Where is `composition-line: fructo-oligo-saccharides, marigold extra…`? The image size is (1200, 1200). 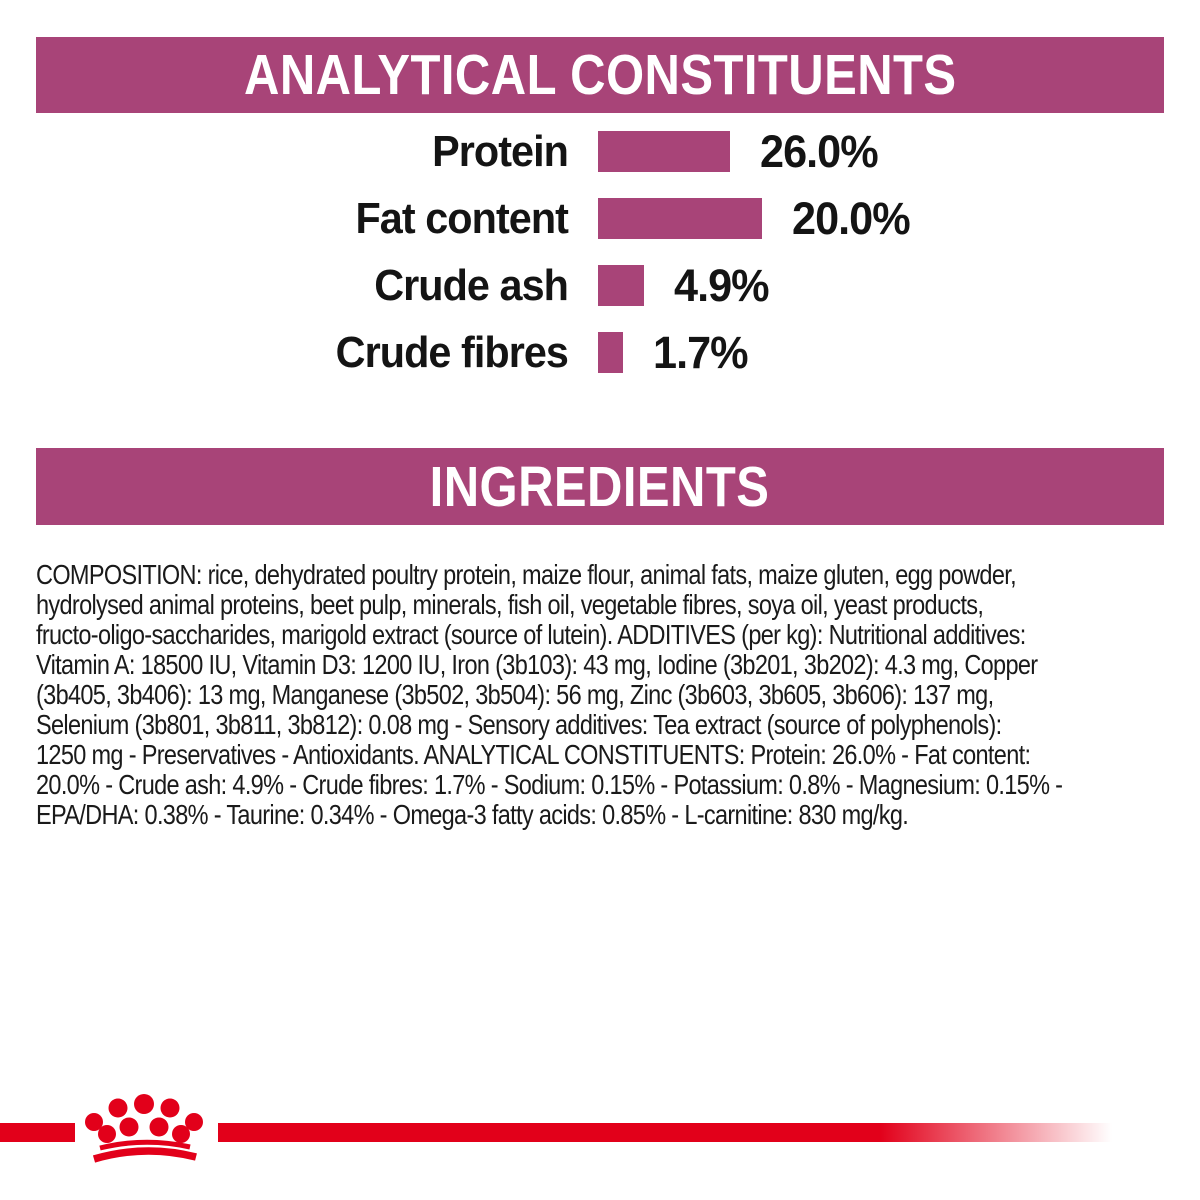
composition-line: fructo-oligo-saccharides, marigold extra… is located at coordinates (531, 634).